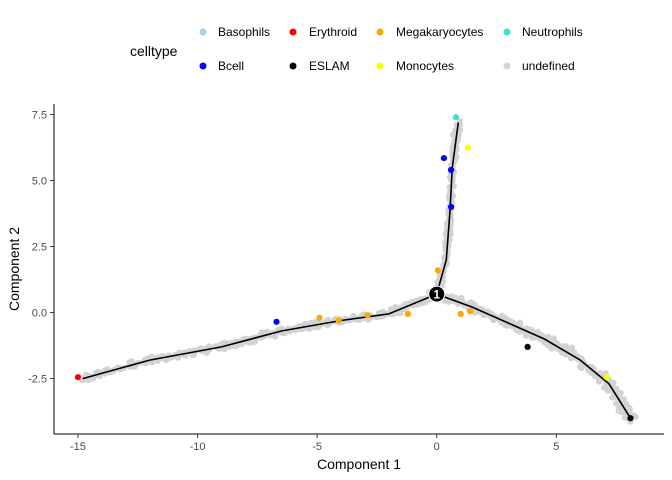 Image resolution: width=672 pixels, height=480 pixels. Describe the element at coordinates (293, 32) in the screenshot. I see `legend-key-erythroid` at that location.